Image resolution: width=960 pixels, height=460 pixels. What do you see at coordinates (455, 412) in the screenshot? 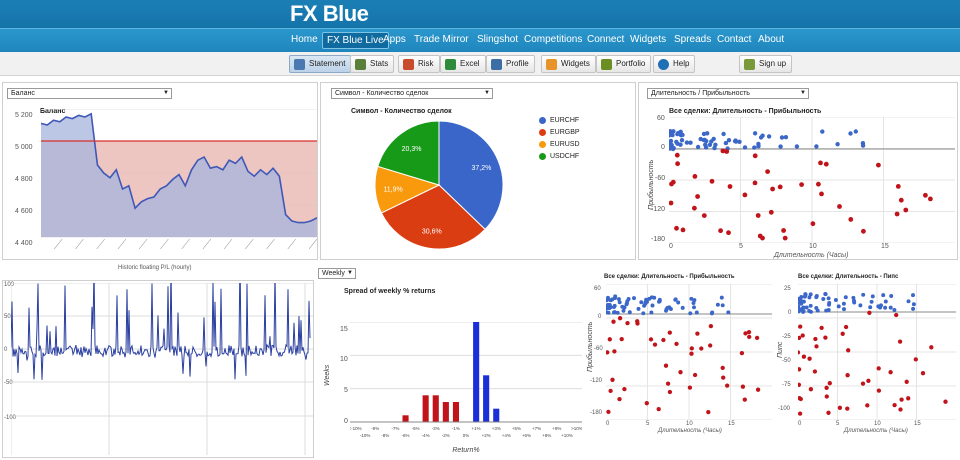
I see `bar--1%` at bounding box center [455, 412].